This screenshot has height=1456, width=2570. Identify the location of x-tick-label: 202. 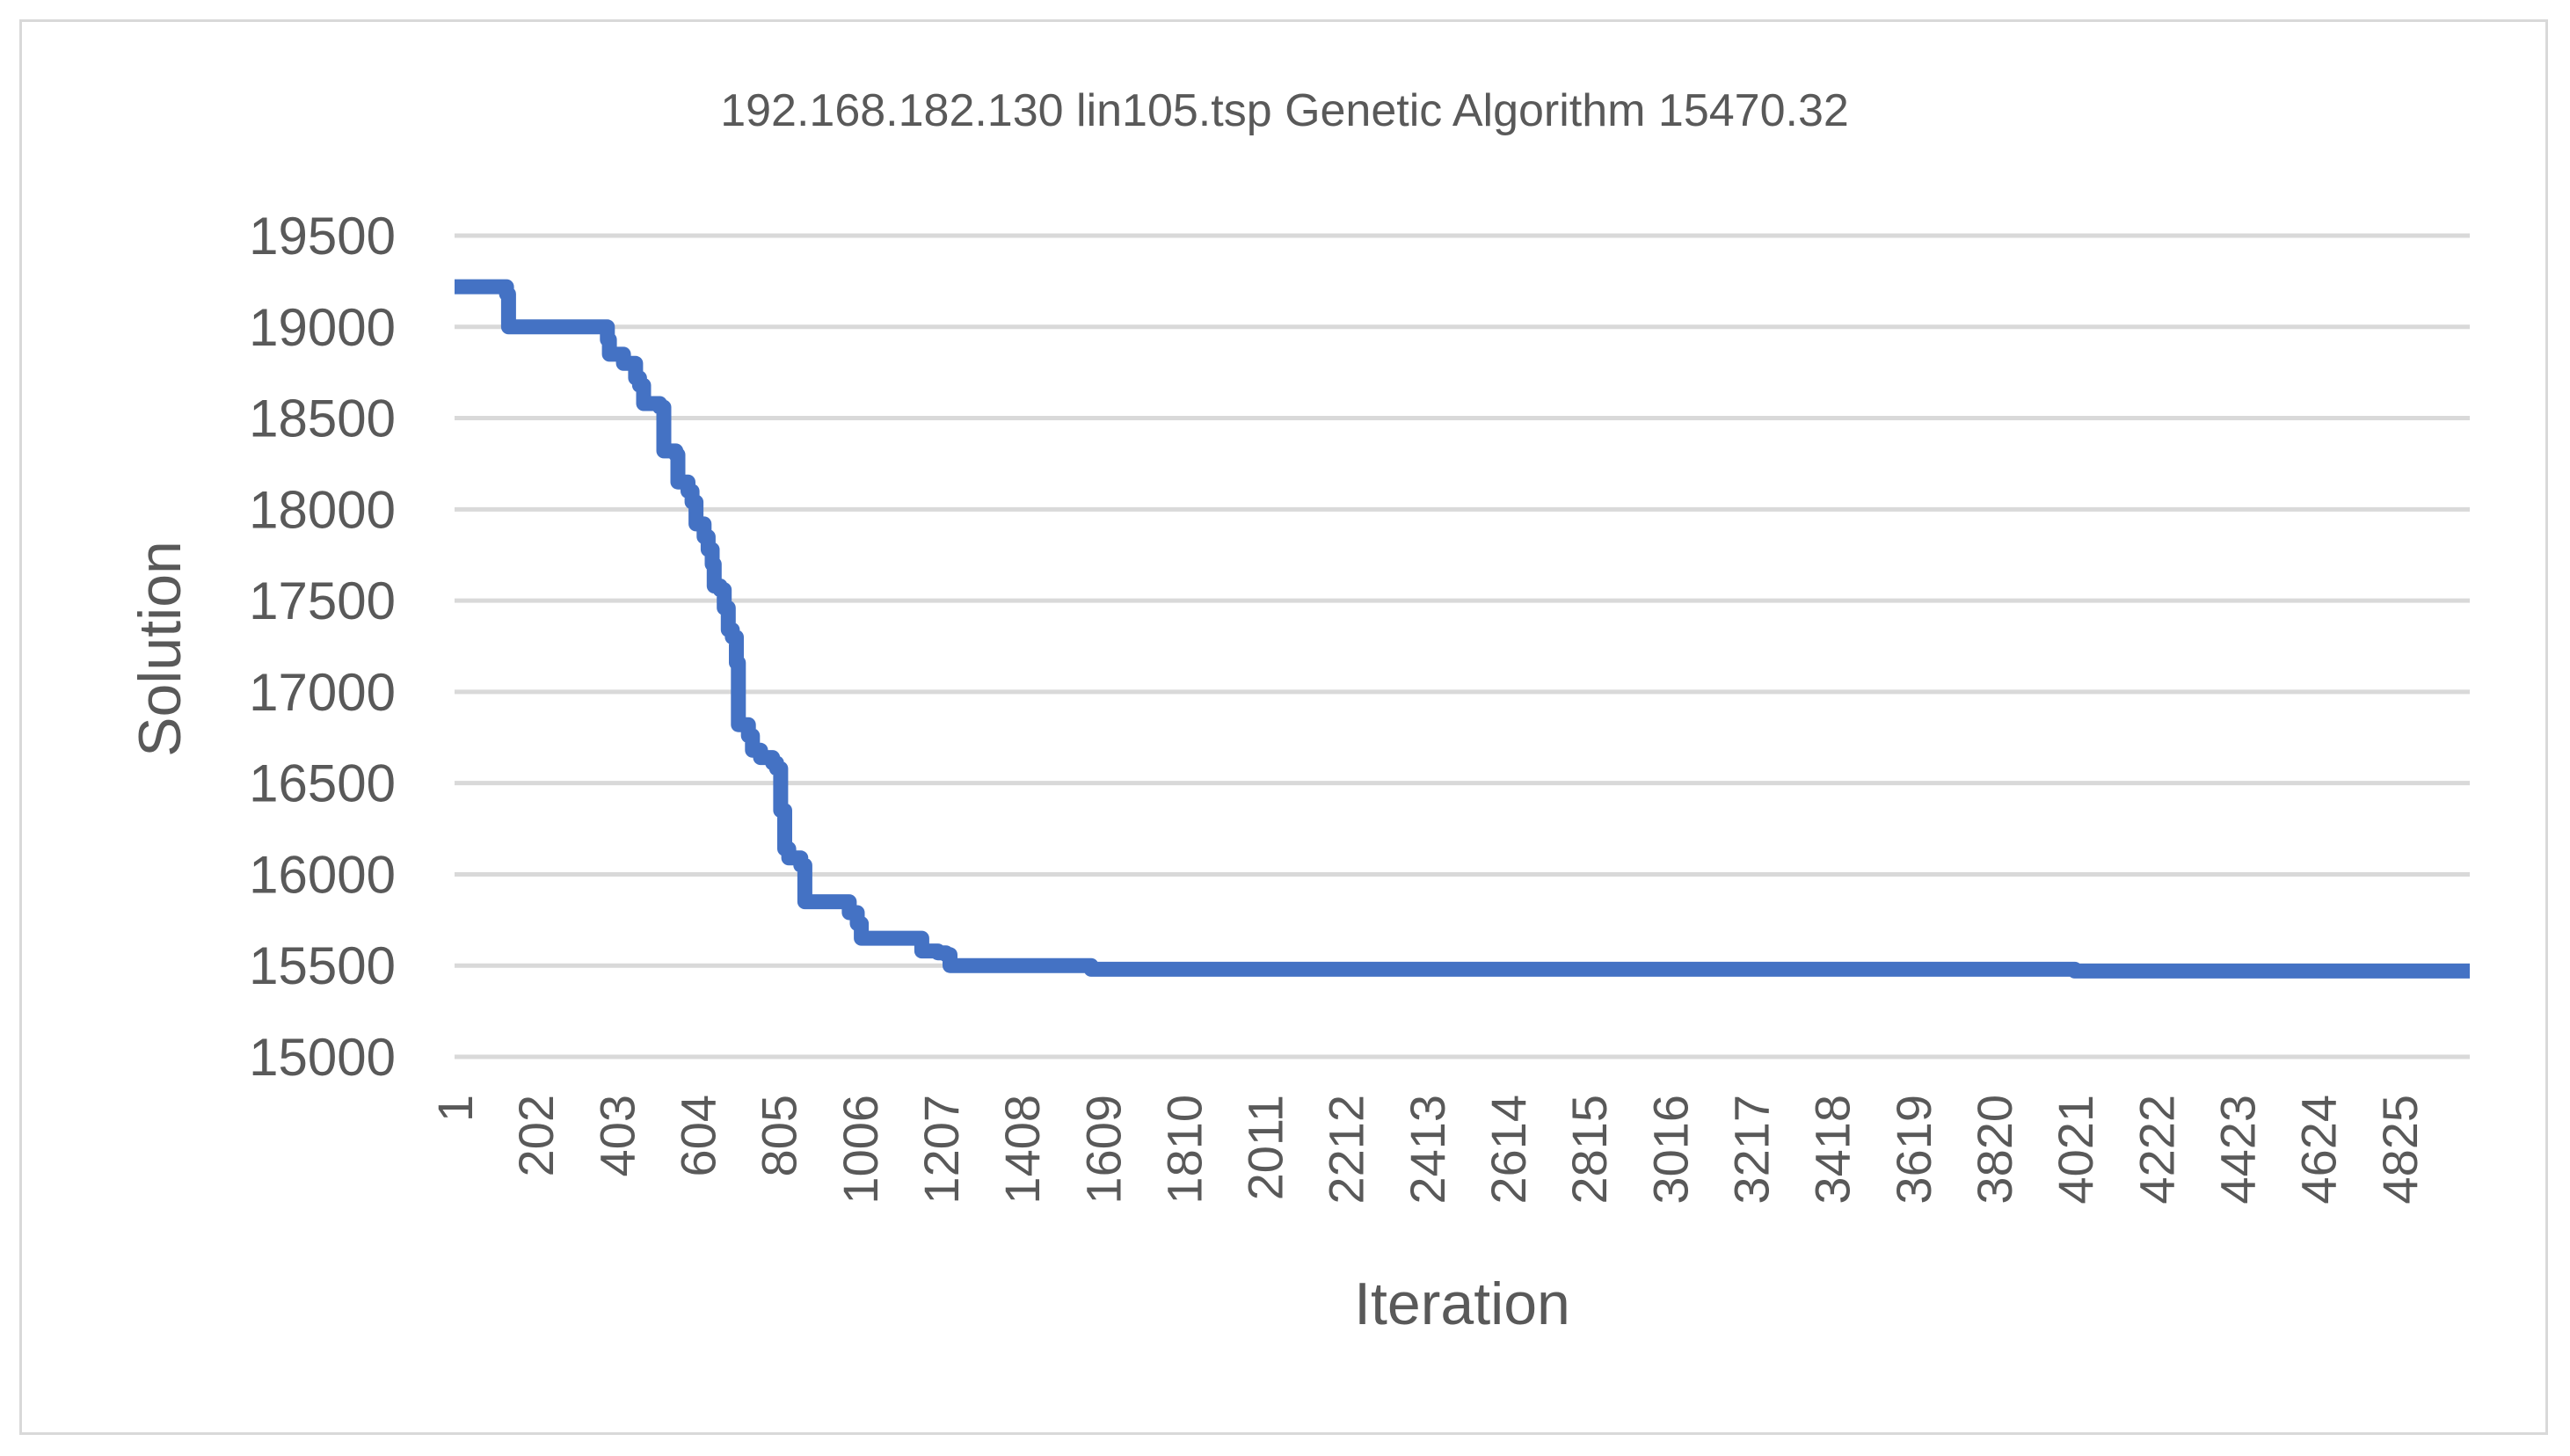
(536, 1135).